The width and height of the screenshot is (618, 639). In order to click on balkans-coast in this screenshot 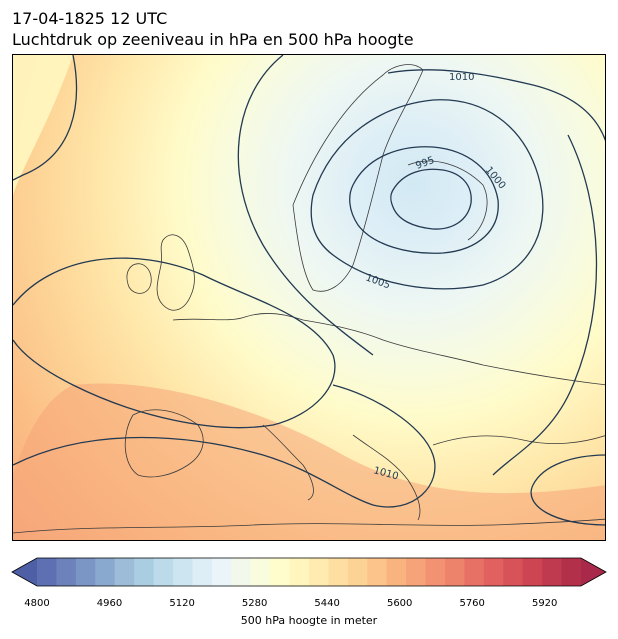, I will do `click(386, 477)`.